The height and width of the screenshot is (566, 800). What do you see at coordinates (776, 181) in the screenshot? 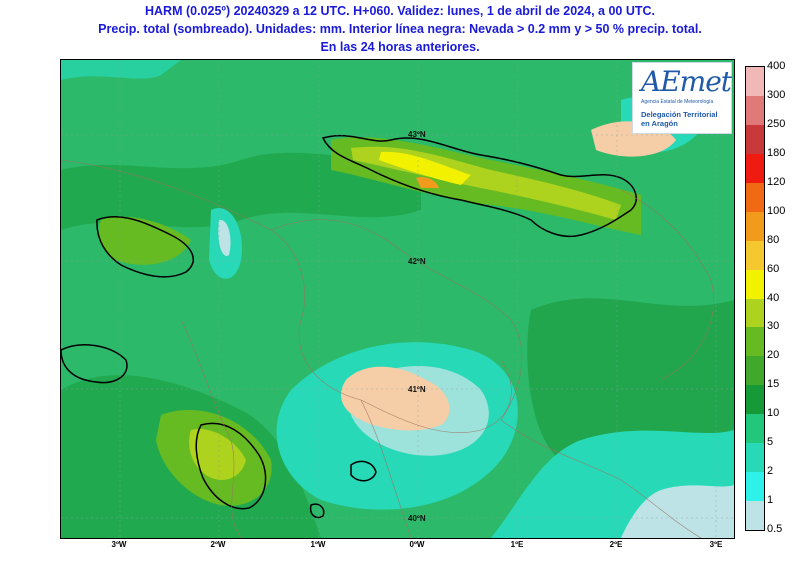
I see `colorbar-label: 120` at bounding box center [776, 181].